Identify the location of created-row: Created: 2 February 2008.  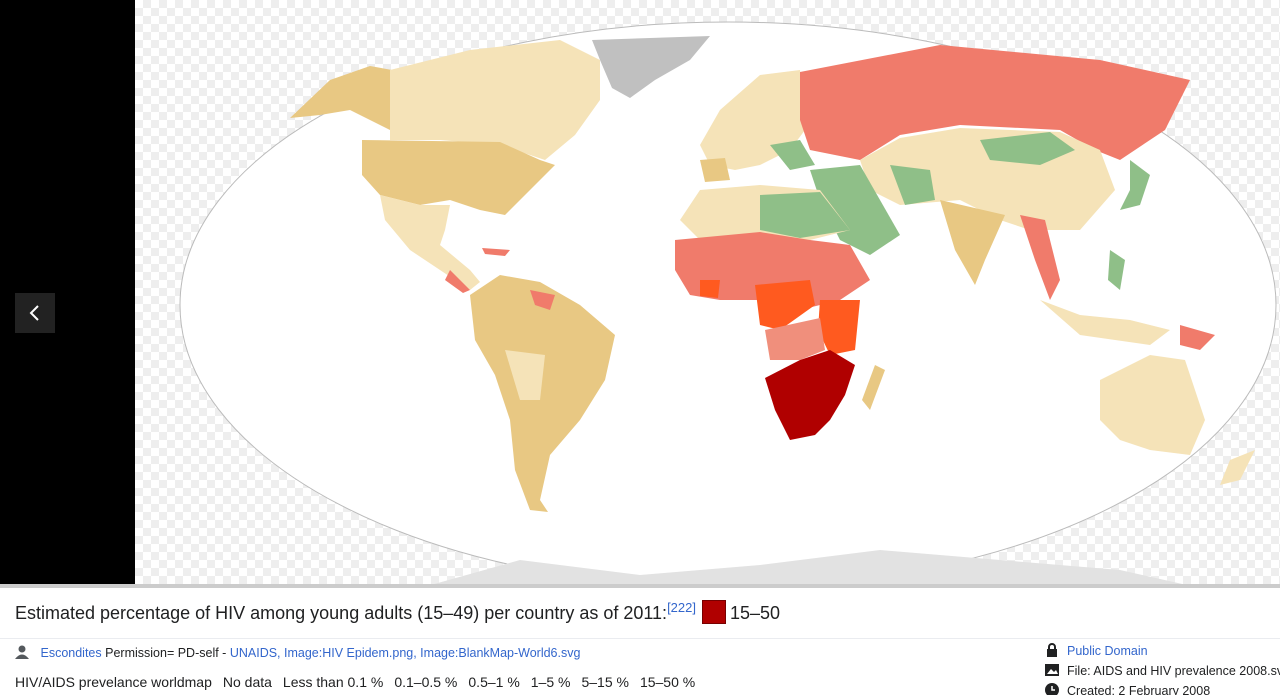
(1162, 689).